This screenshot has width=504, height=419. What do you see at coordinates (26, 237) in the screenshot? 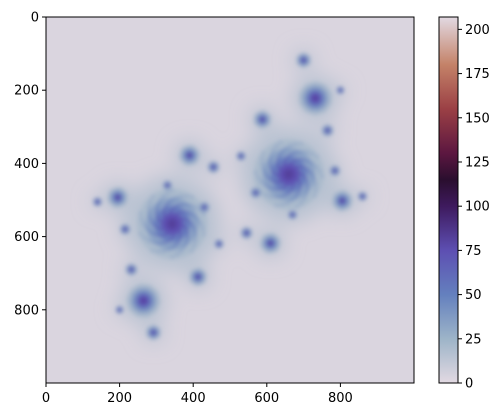
I see `y-tick-label: 600` at bounding box center [26, 237].